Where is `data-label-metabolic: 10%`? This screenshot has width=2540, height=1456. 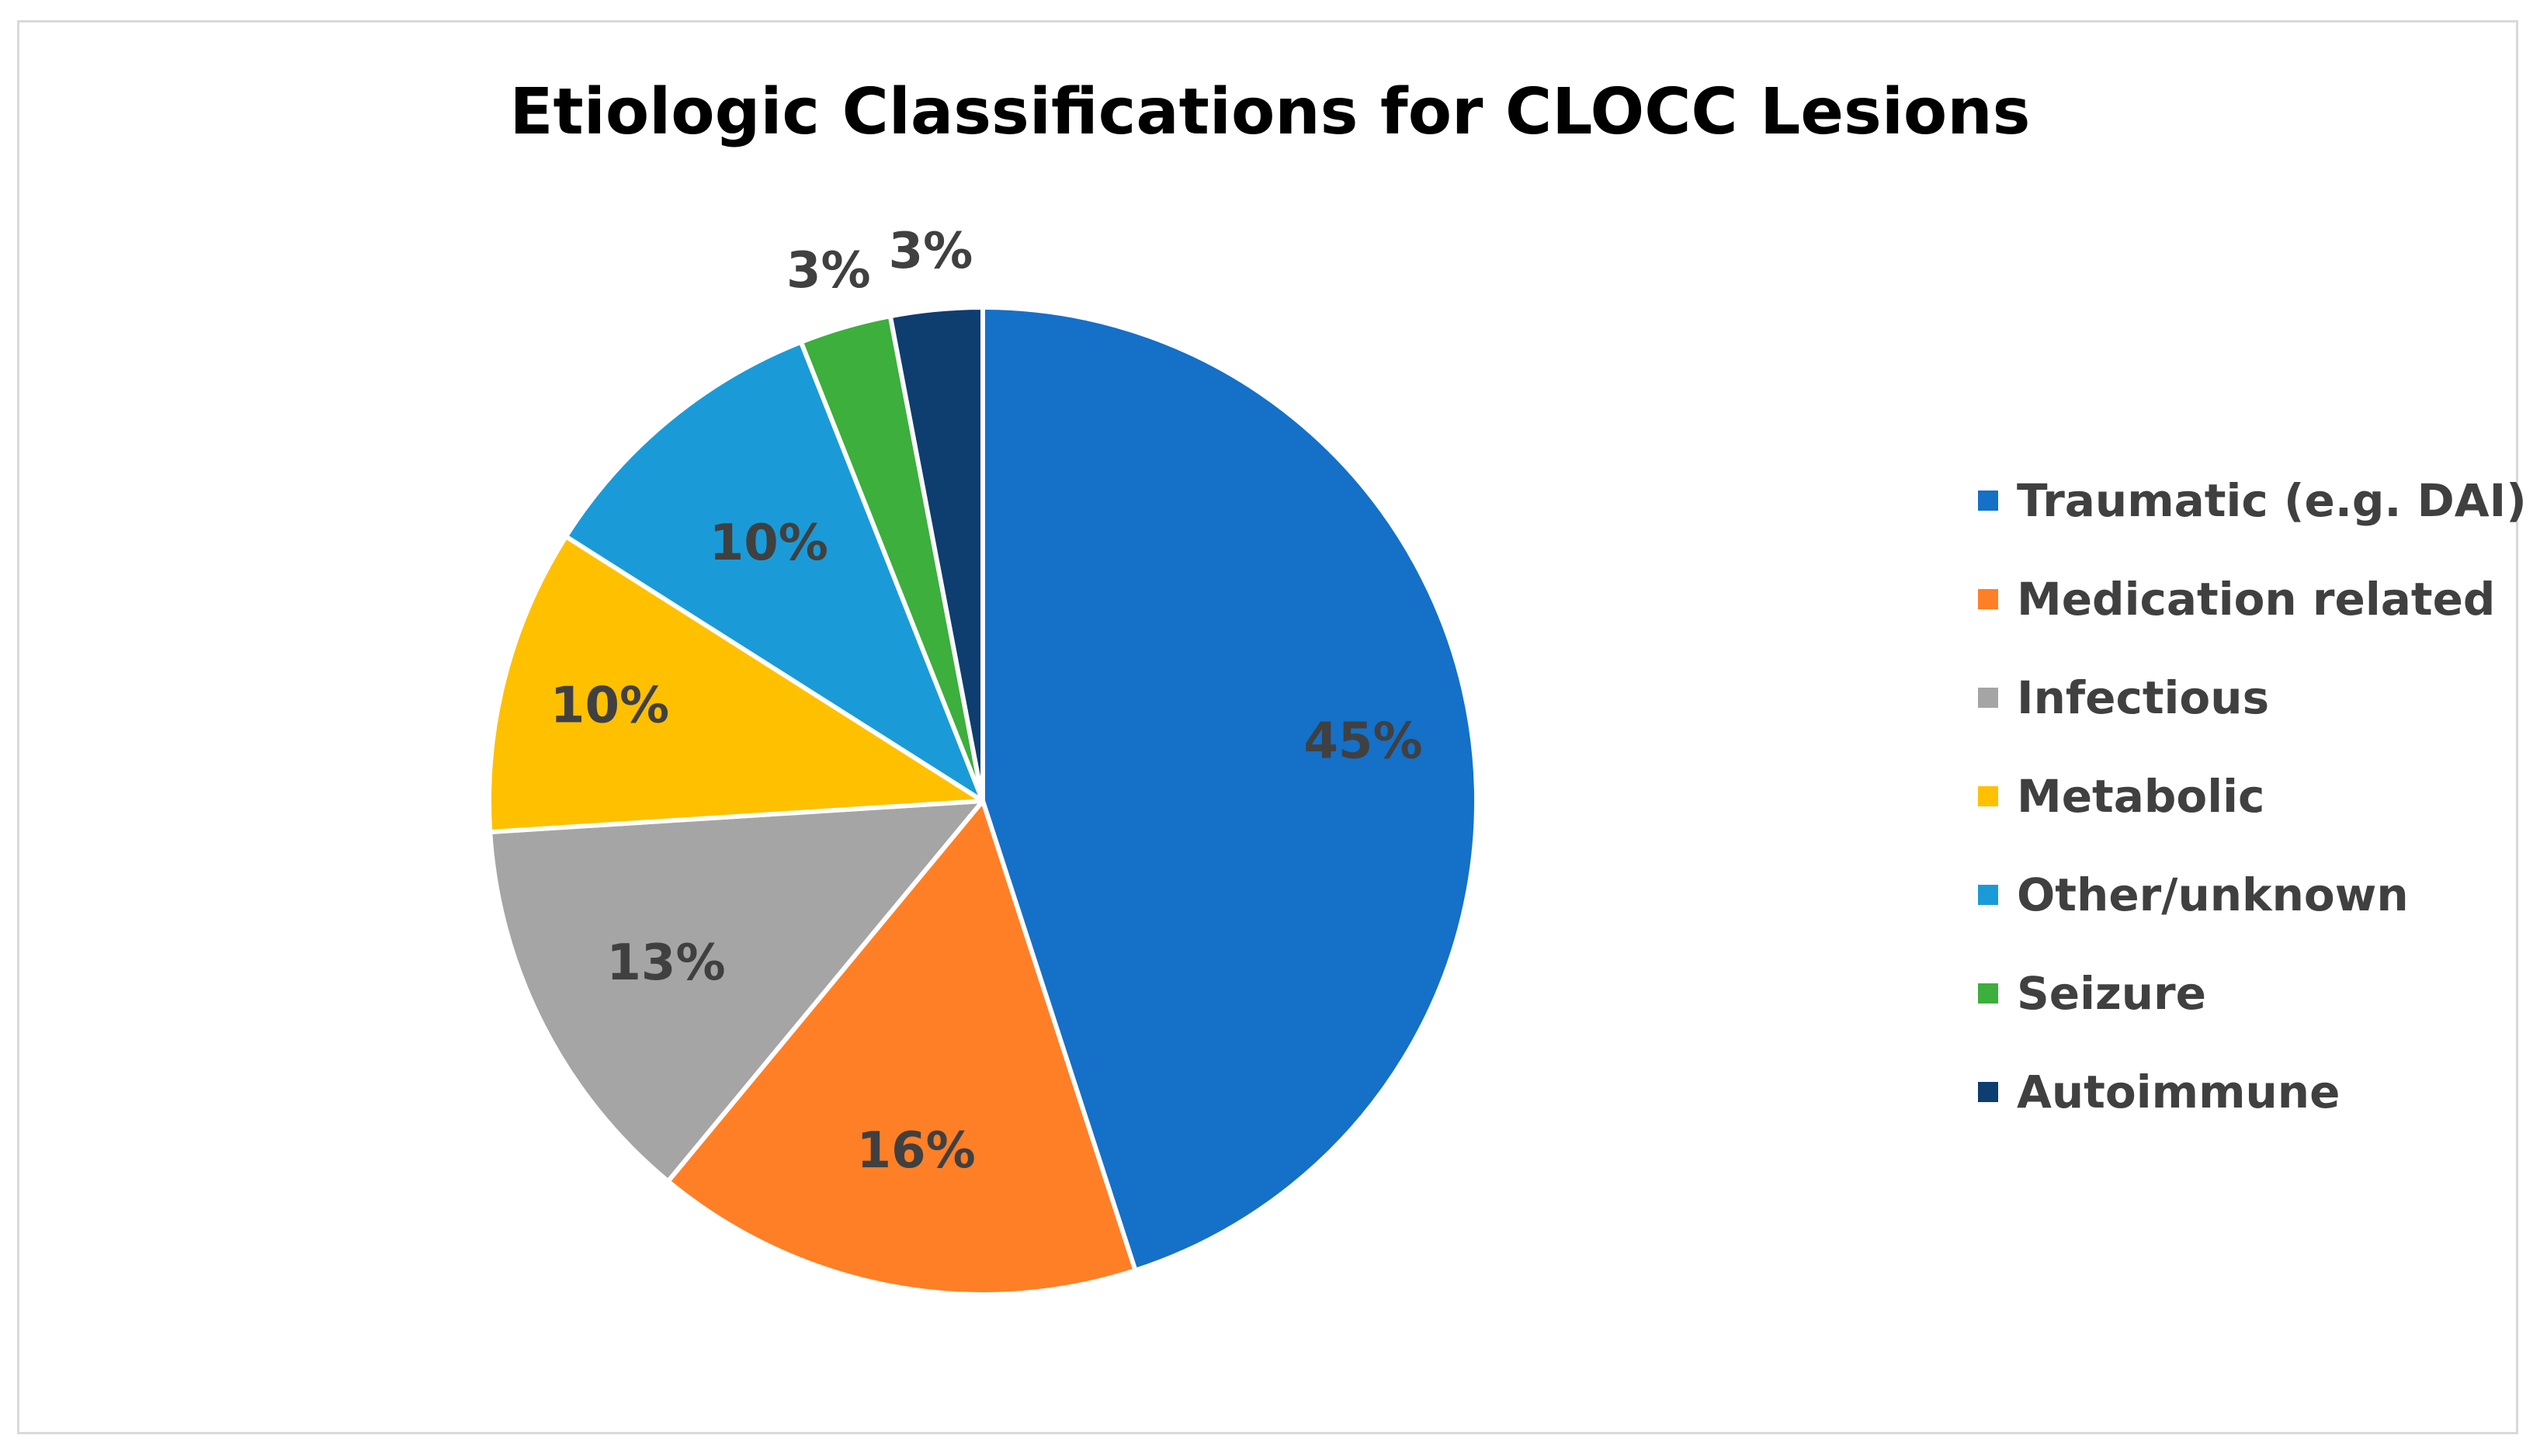
data-label-metabolic: 10% is located at coordinates (609, 707).